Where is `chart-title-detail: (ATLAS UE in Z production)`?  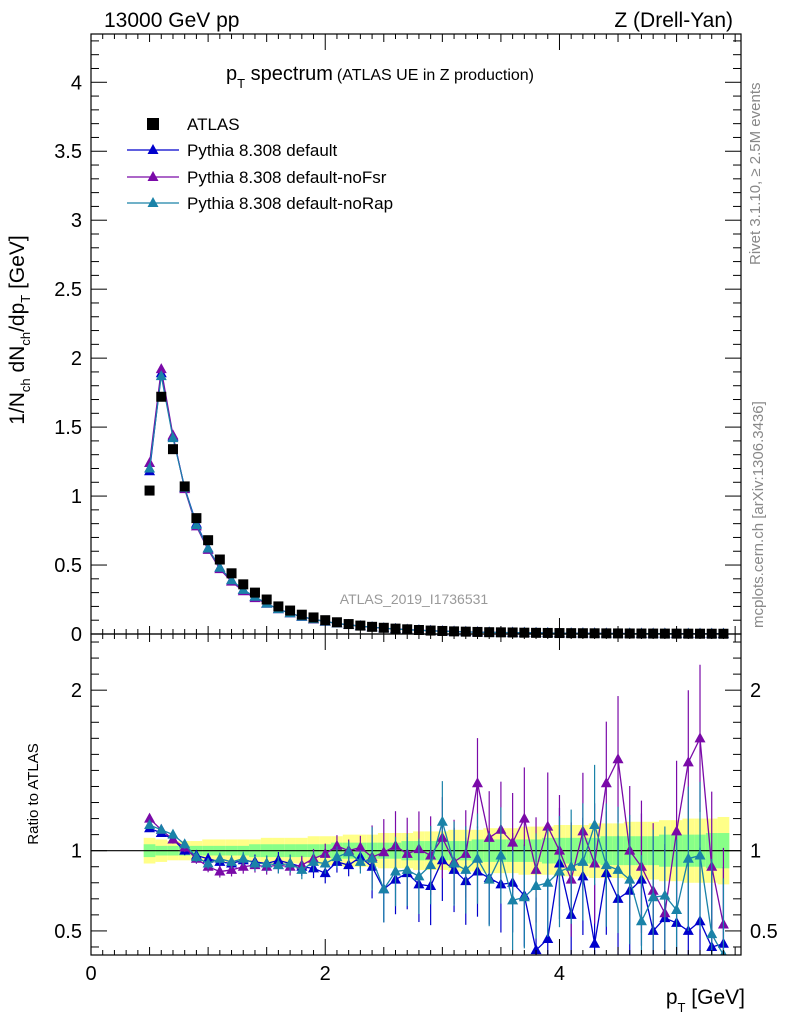 chart-title-detail: (ATLAS UE in Z production) is located at coordinates (435, 75).